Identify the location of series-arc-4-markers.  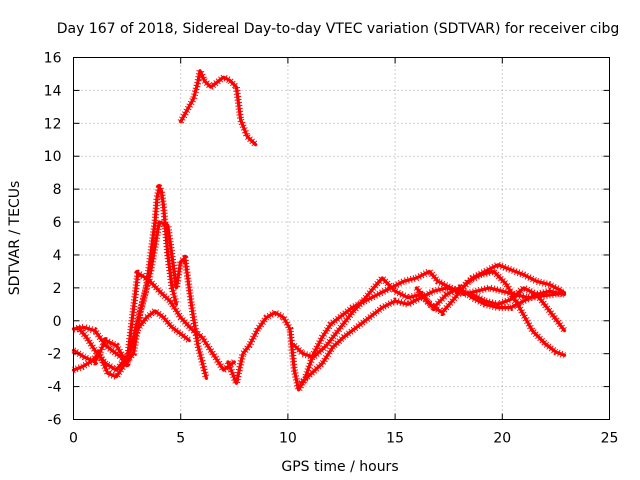
(133, 340).